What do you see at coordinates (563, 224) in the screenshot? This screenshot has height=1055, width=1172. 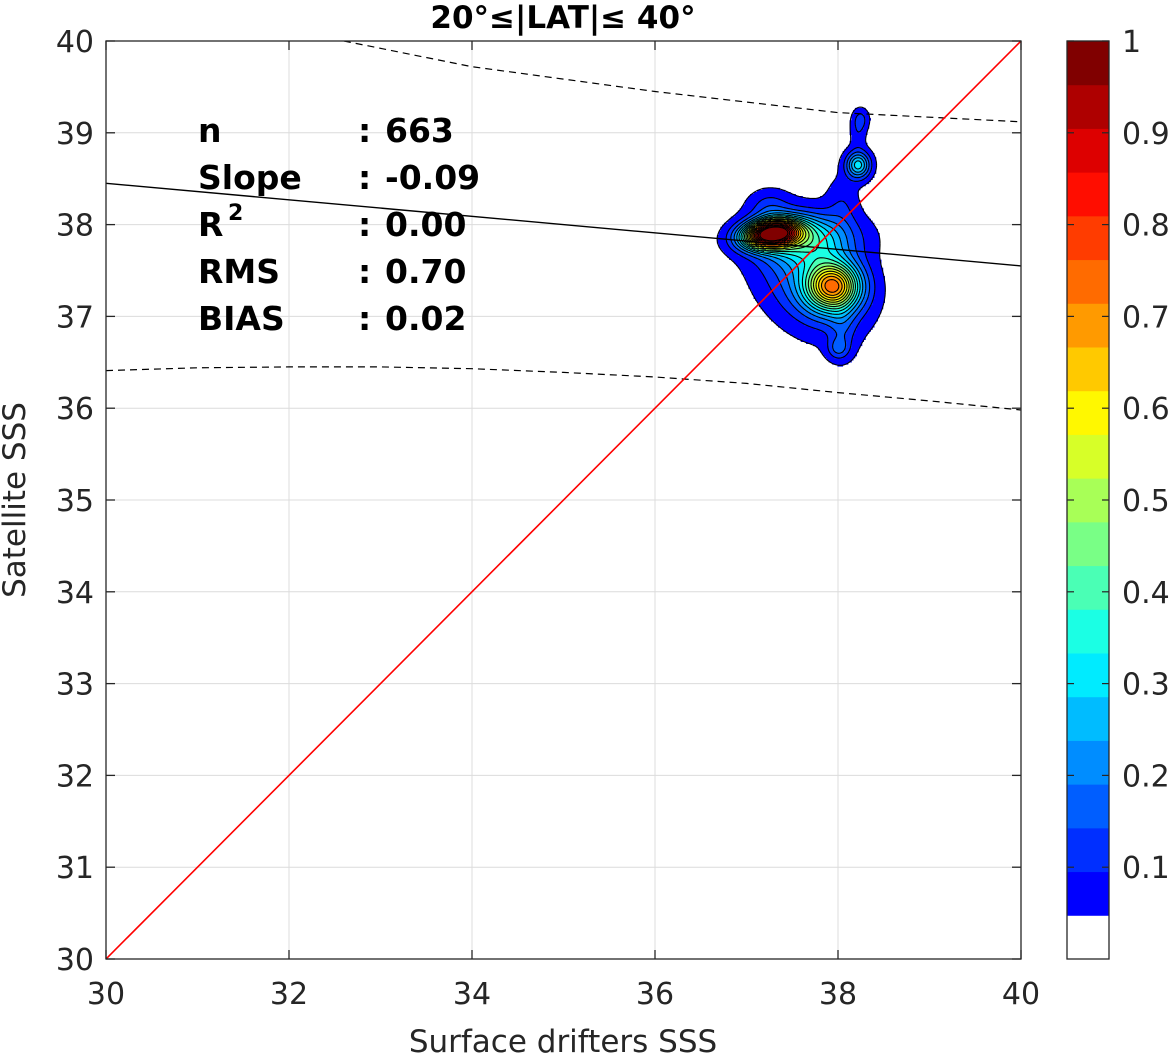 I see `regression-line` at bounding box center [563, 224].